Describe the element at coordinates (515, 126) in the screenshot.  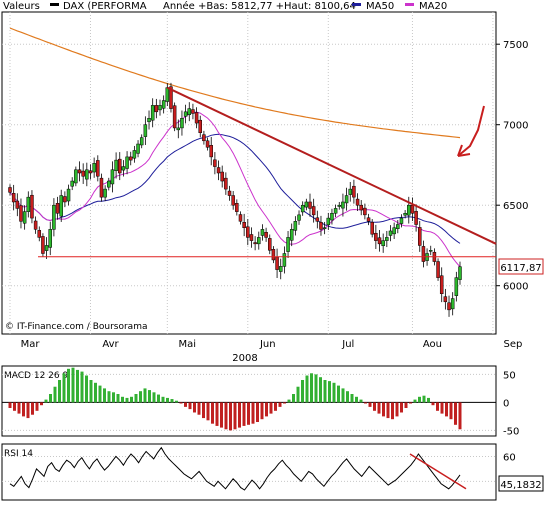
I see `price-tick-label: 7000` at that location.